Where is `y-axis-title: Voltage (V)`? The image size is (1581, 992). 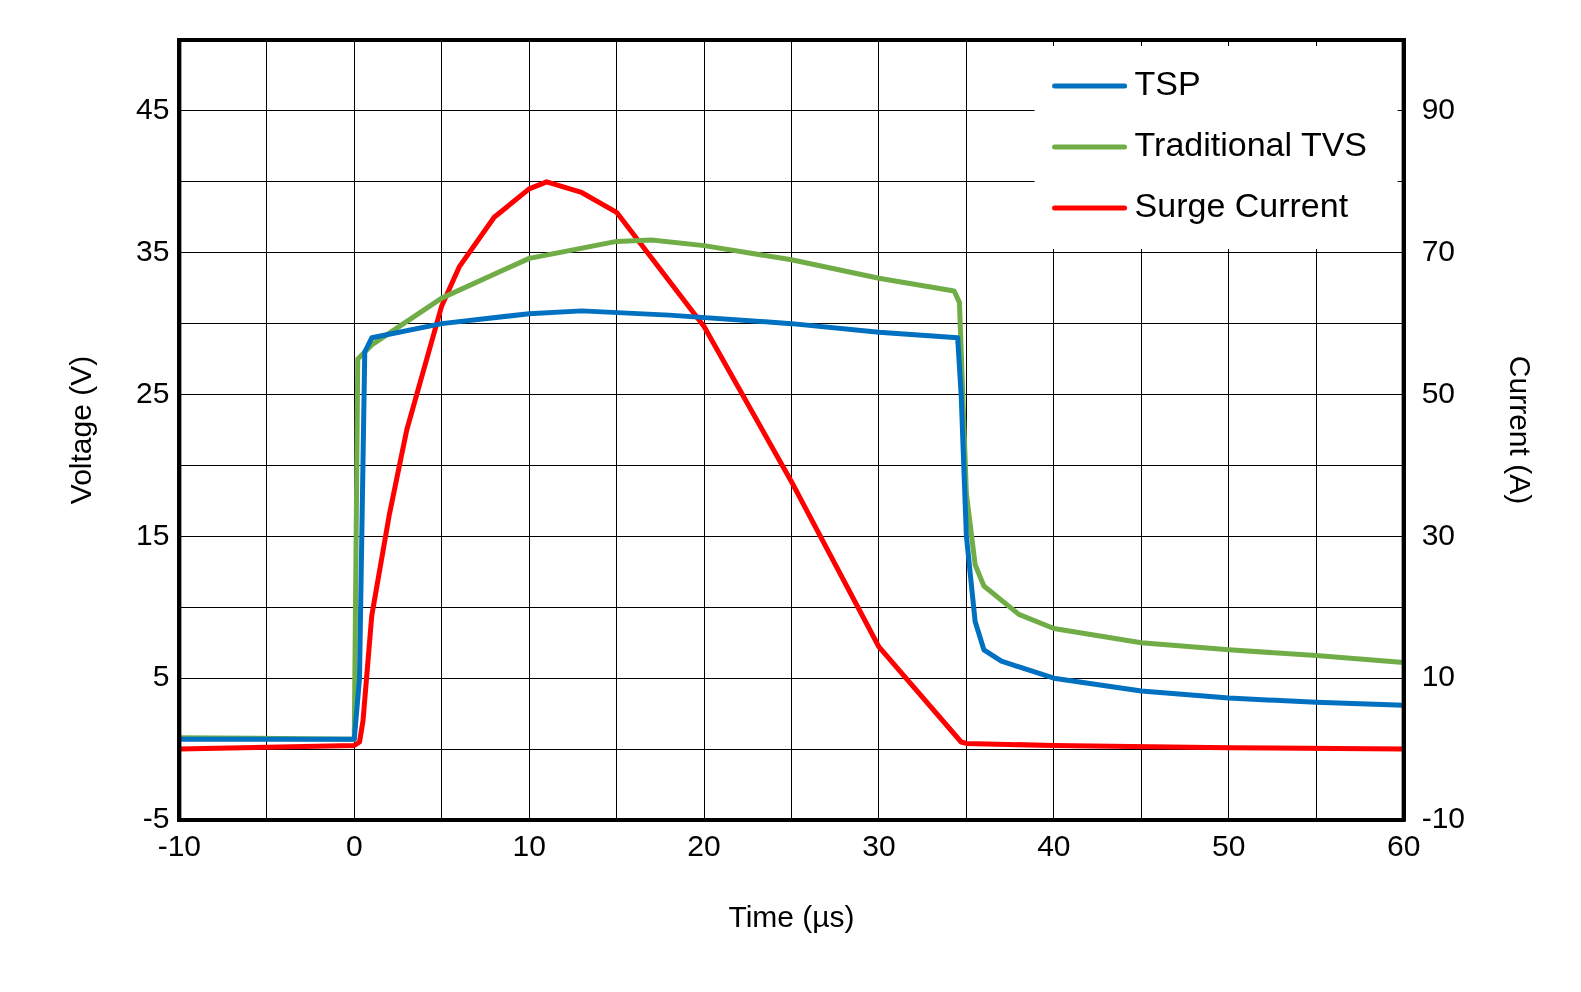 y-axis-title: Voltage (V) is located at coordinates (81, 430).